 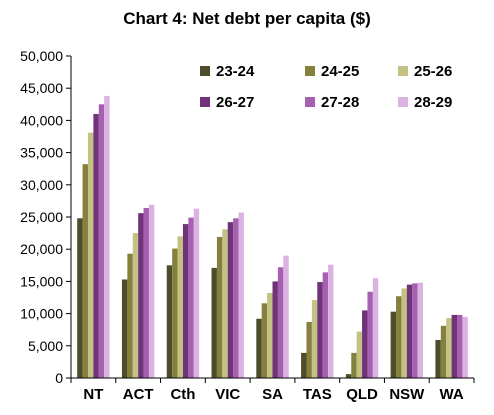 What do you see at coordinates (272, 394) in the screenshot?
I see `x-tick-label: SA` at bounding box center [272, 394].